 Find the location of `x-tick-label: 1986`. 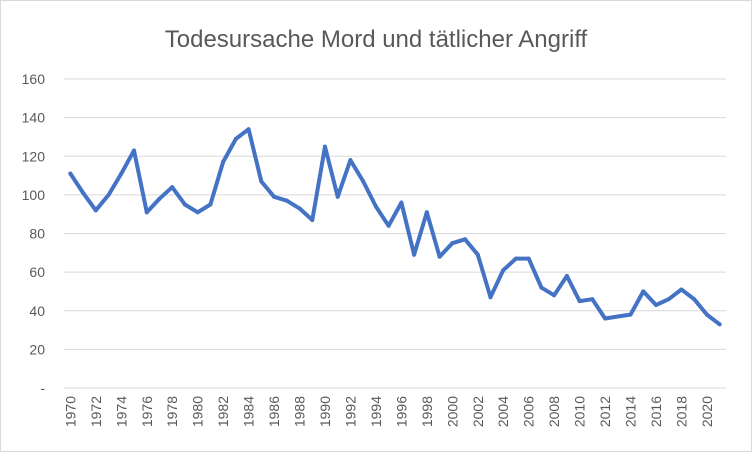

x-tick-label: 1986 is located at coordinates (274, 411).